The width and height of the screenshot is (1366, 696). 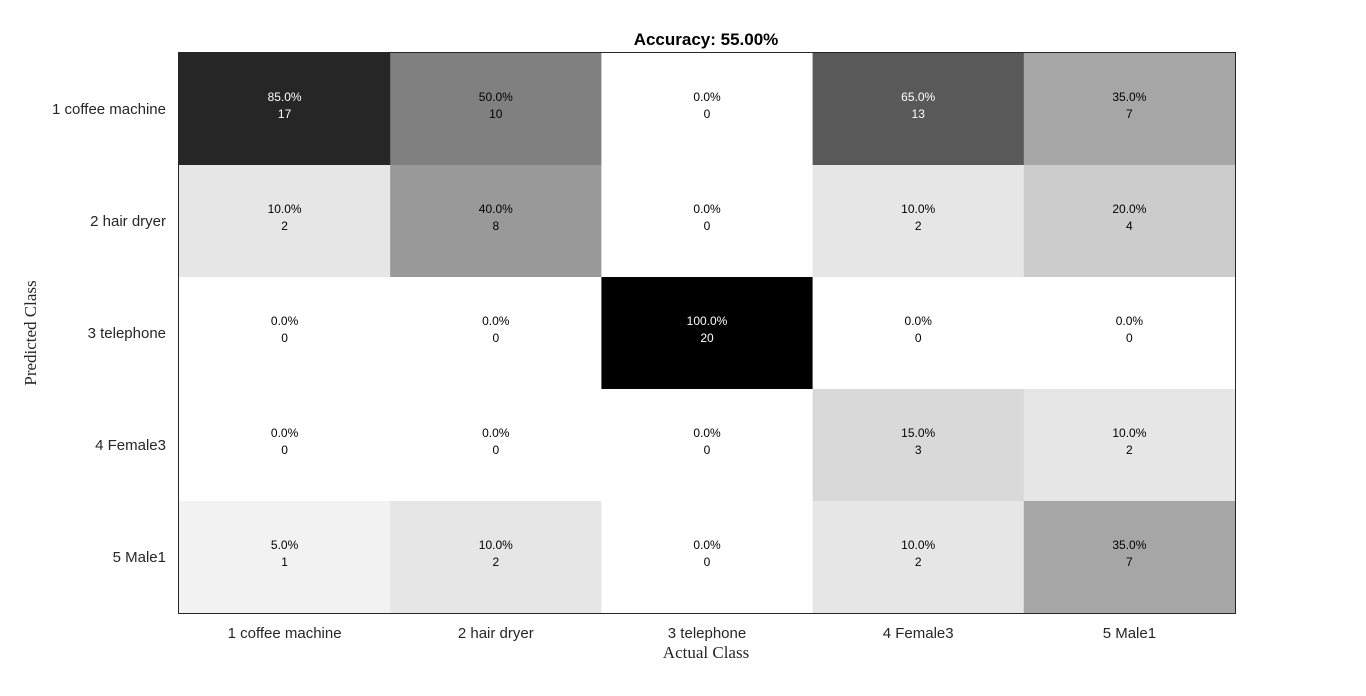 What do you see at coordinates (918, 450) in the screenshot?
I see `cell-count-label: 3` at bounding box center [918, 450].